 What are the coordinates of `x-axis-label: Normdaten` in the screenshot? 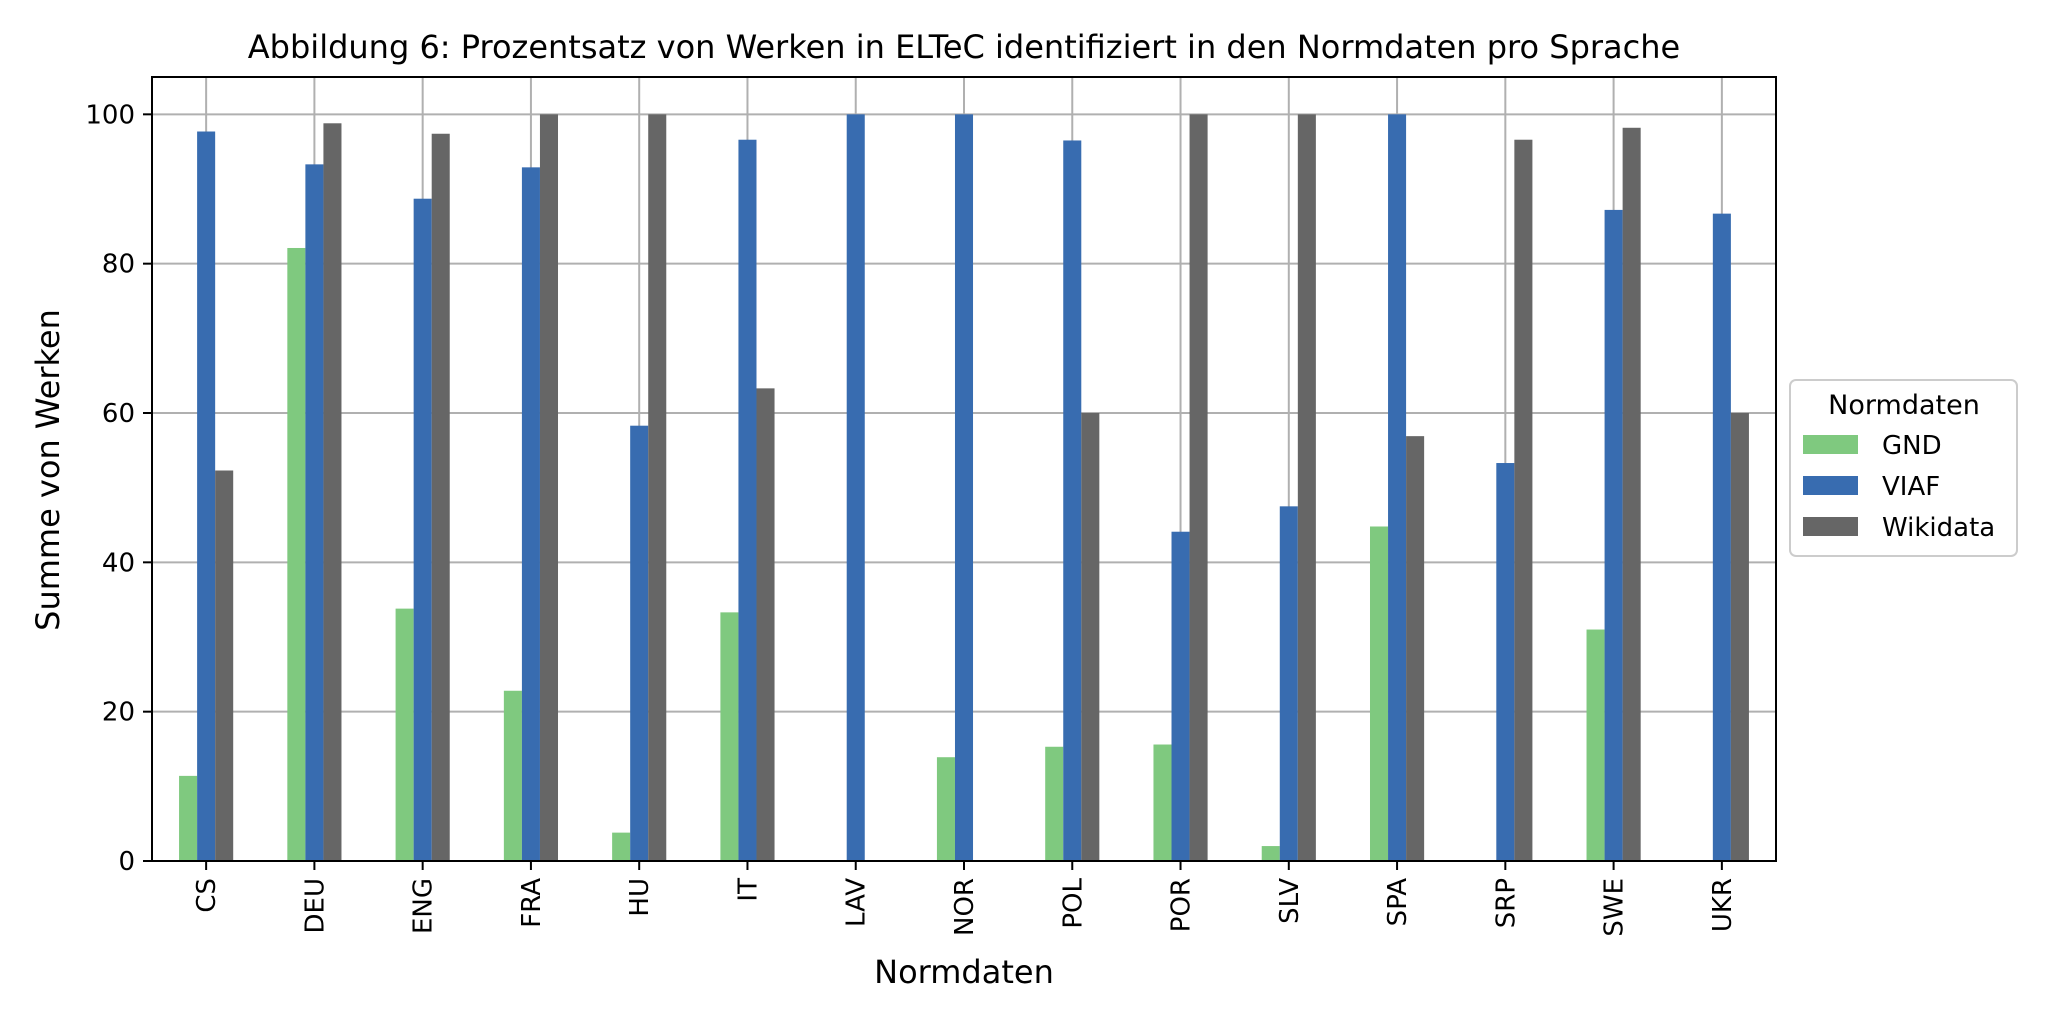 It's located at (964, 972).